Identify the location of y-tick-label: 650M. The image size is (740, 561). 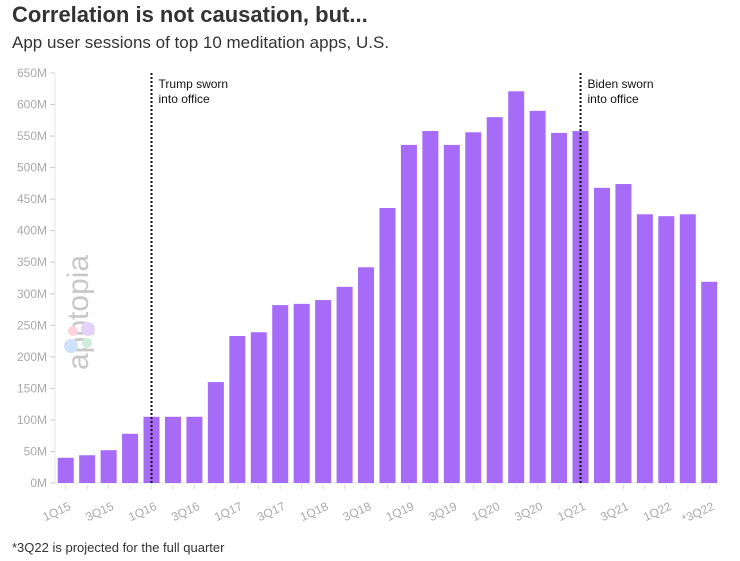
(32, 73).